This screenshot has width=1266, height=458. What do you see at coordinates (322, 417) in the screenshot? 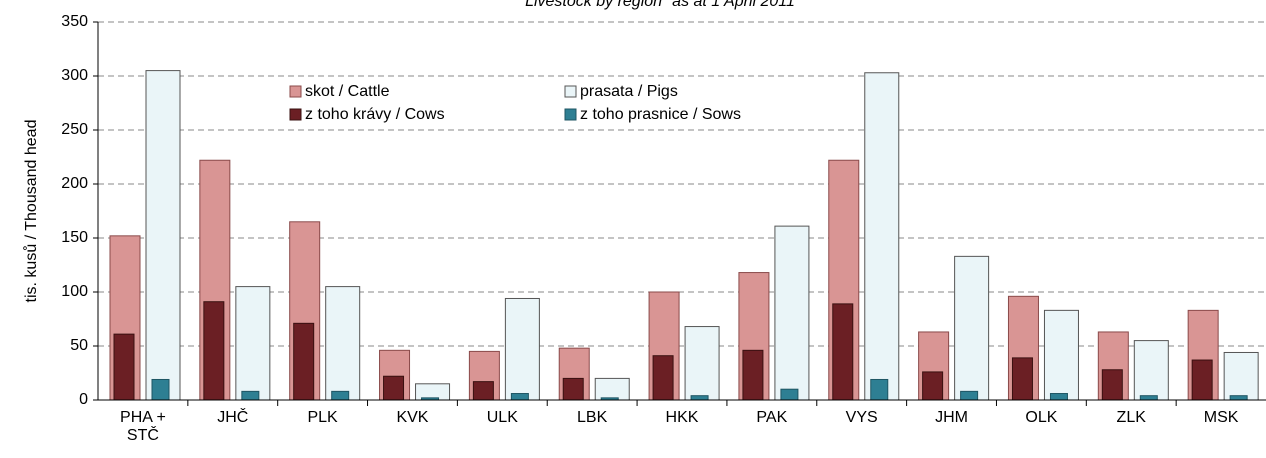
I see `x-tick-label: PLK` at bounding box center [322, 417].